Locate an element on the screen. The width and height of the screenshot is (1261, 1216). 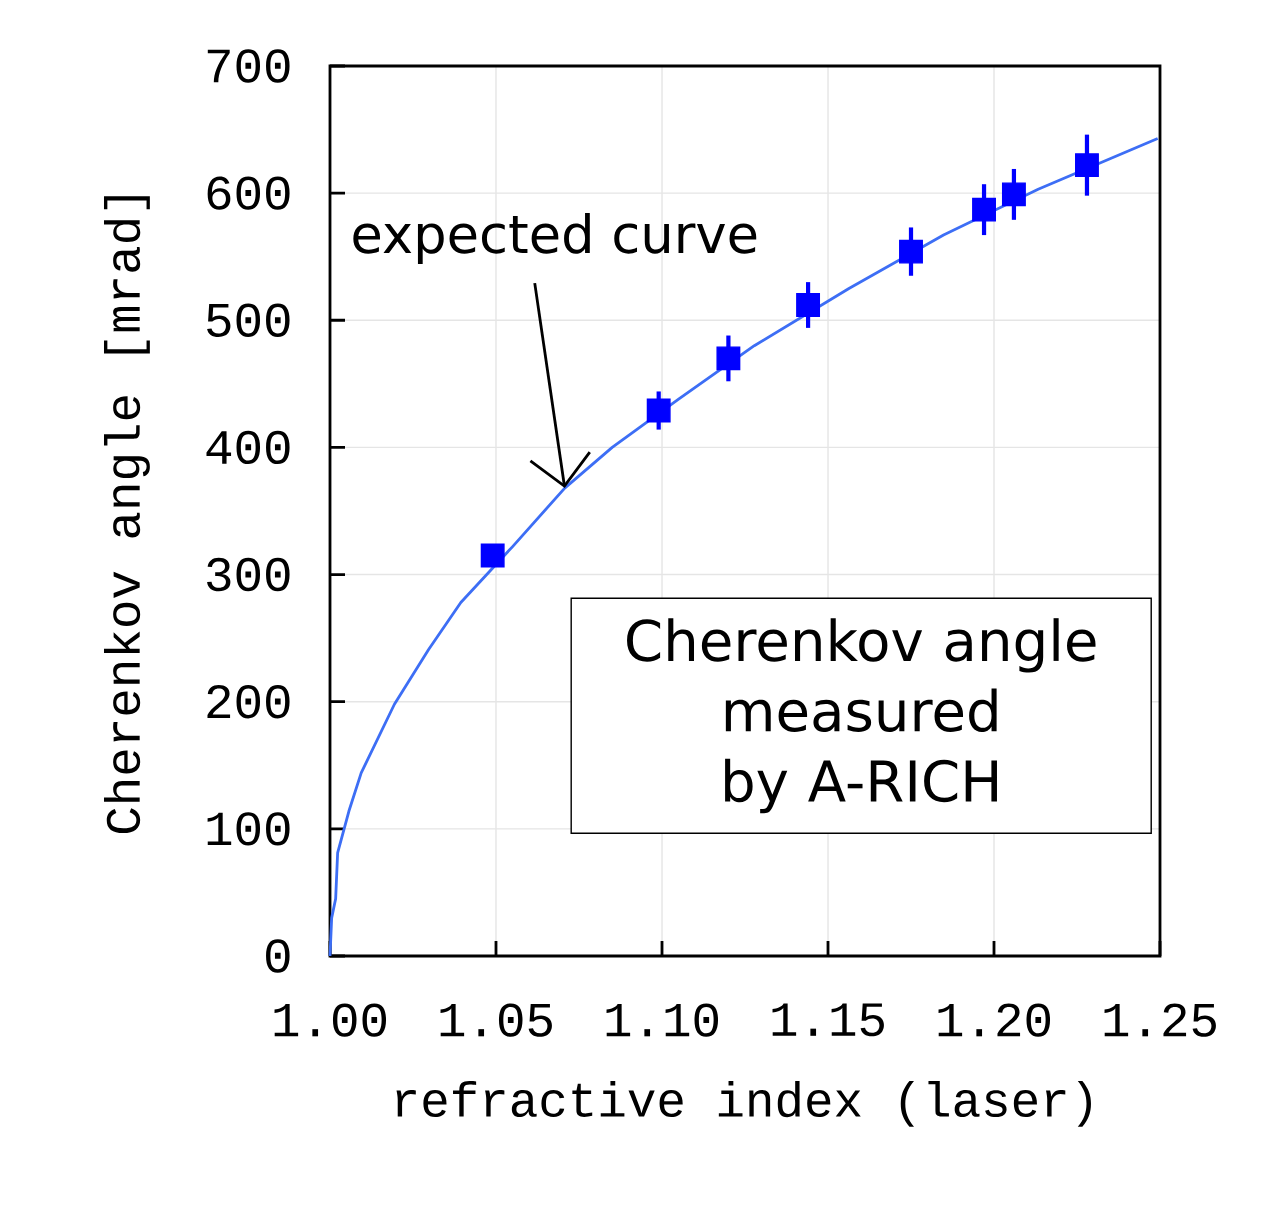
y-tick-label: 100 is located at coordinates (248, 829).